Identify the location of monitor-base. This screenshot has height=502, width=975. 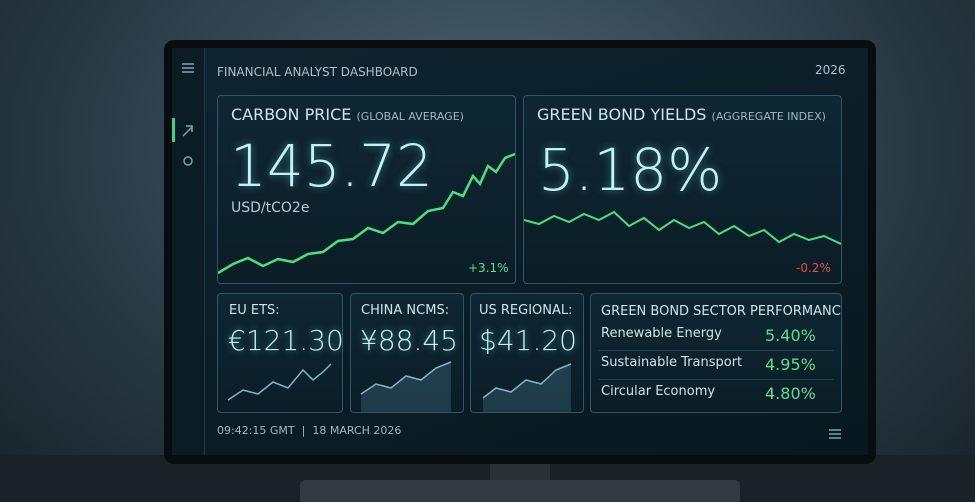
(520, 491).